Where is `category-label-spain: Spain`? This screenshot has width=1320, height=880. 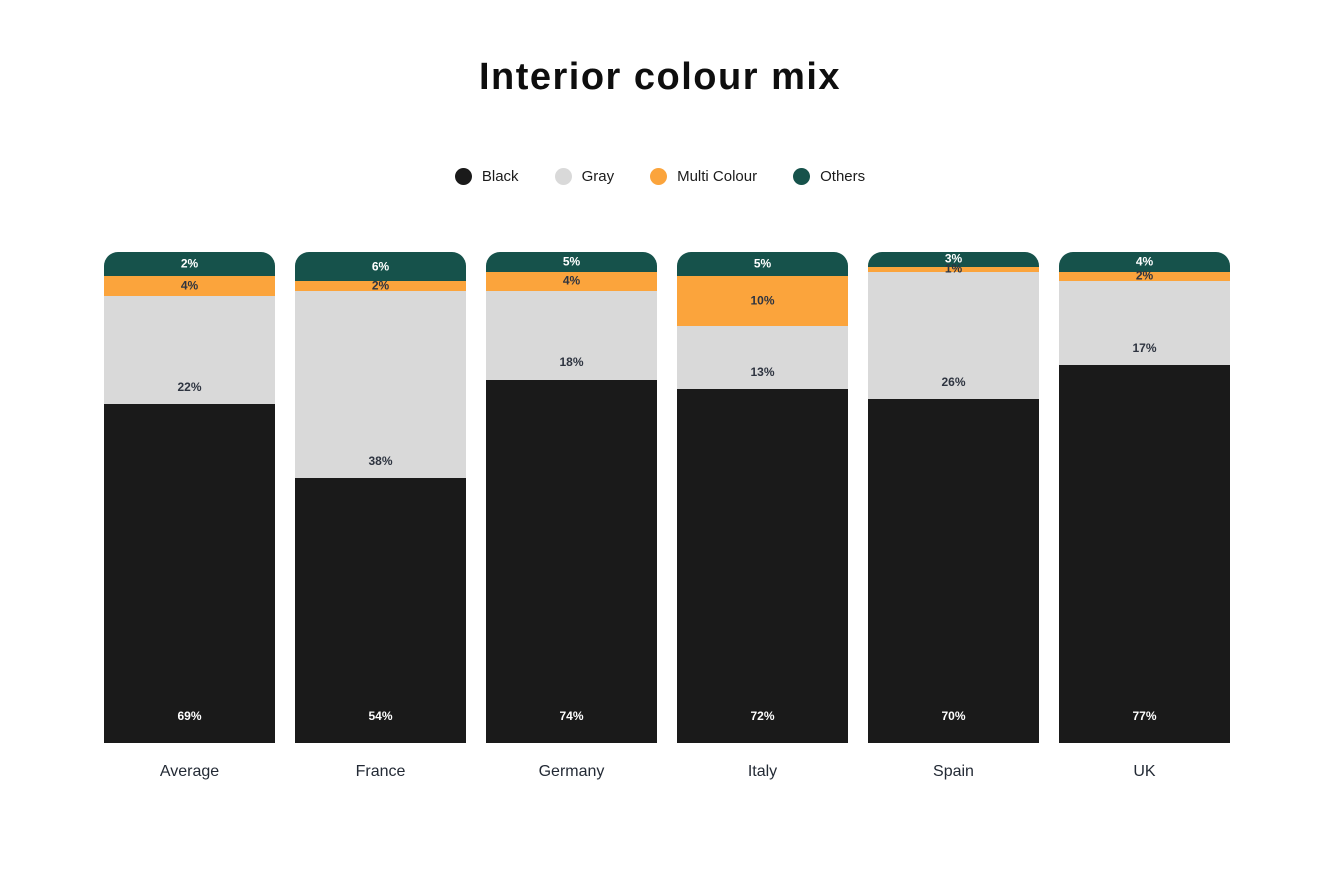
category-label-spain: Spain is located at coordinates (953, 771).